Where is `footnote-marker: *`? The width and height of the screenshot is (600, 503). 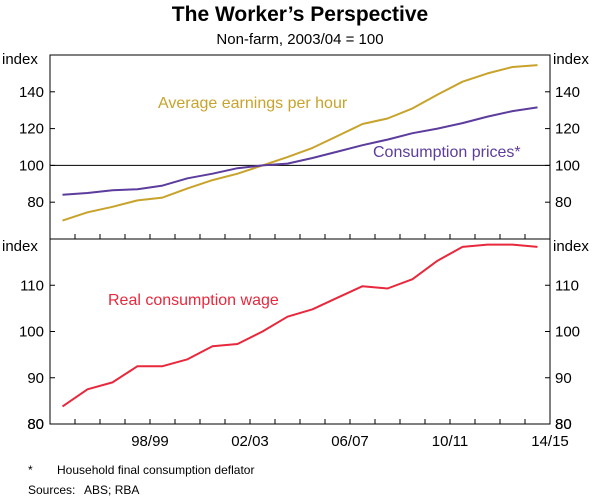 footnote-marker: * is located at coordinates (30, 470).